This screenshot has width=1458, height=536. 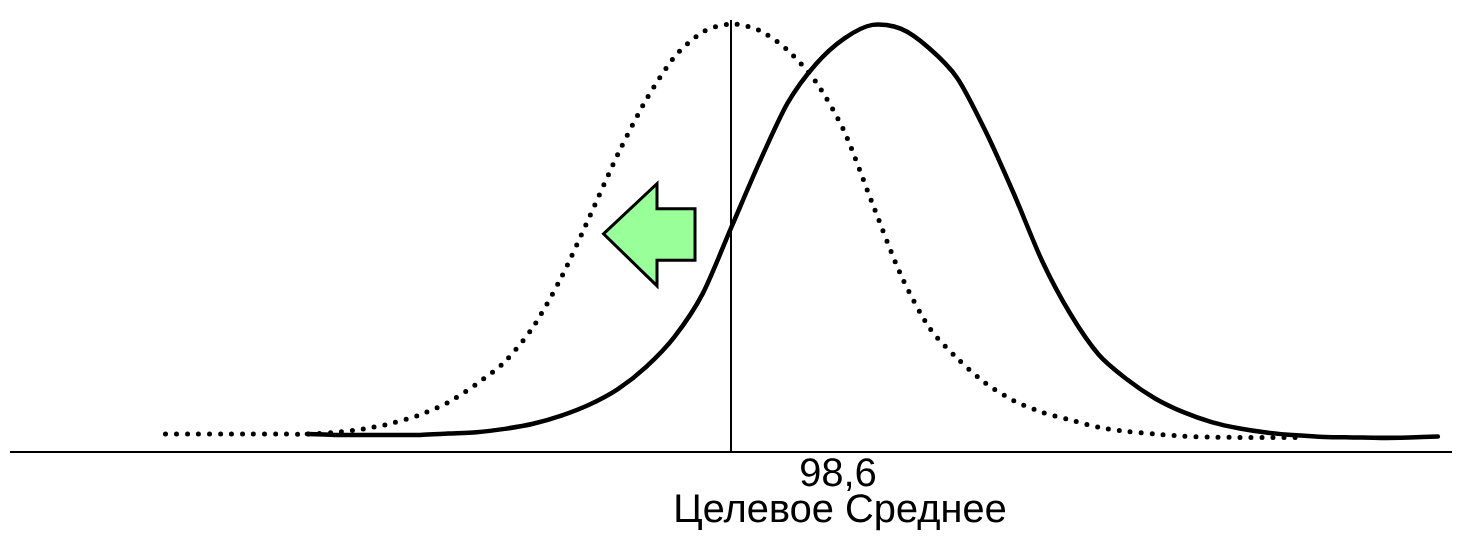 I want to click on x-axis-title: Целевое Среднее, so click(x=840, y=512).